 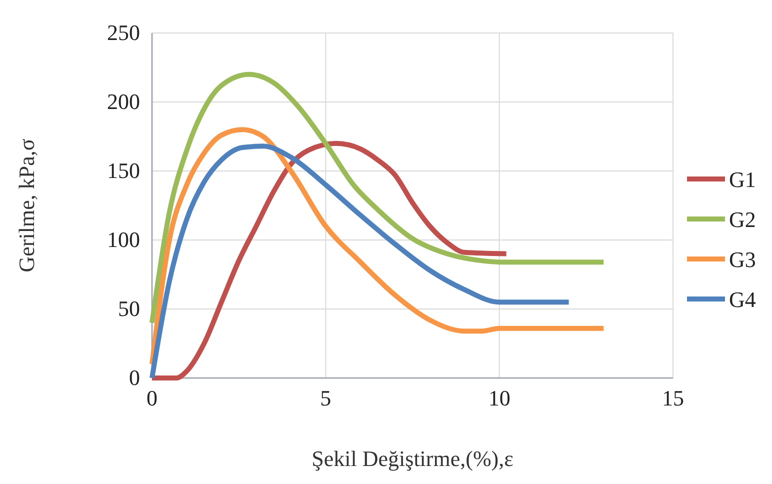 What do you see at coordinates (742, 259) in the screenshot?
I see `legend-label: G3` at bounding box center [742, 259].